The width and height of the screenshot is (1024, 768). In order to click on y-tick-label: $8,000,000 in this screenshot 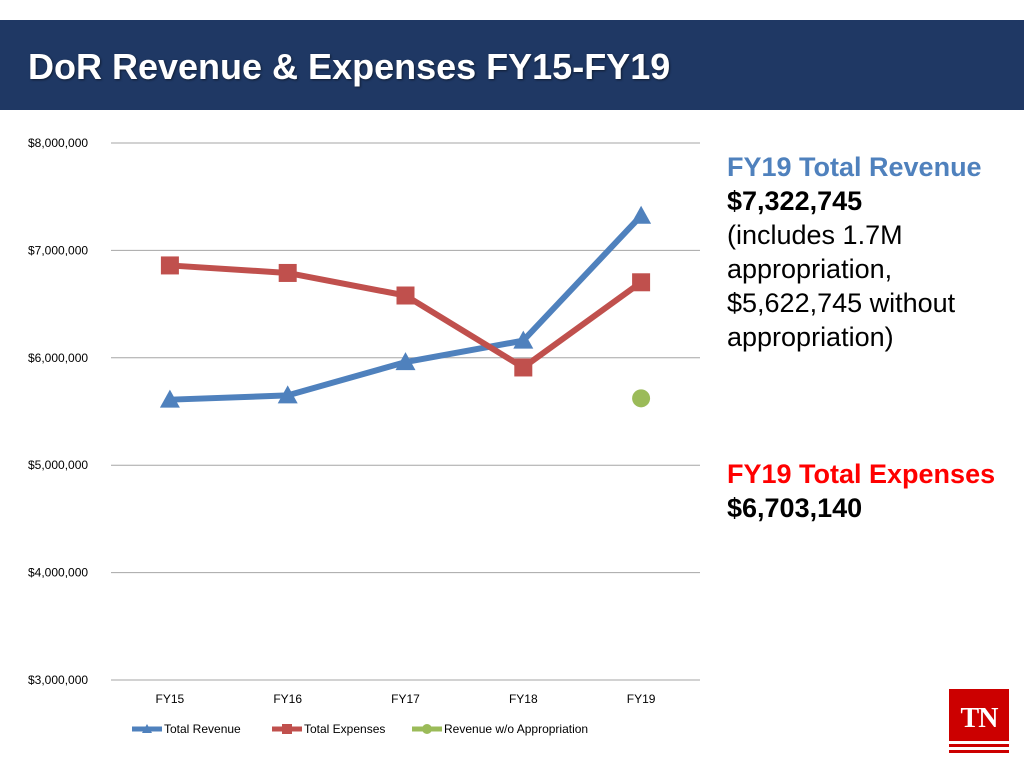, I will do `click(58, 143)`.